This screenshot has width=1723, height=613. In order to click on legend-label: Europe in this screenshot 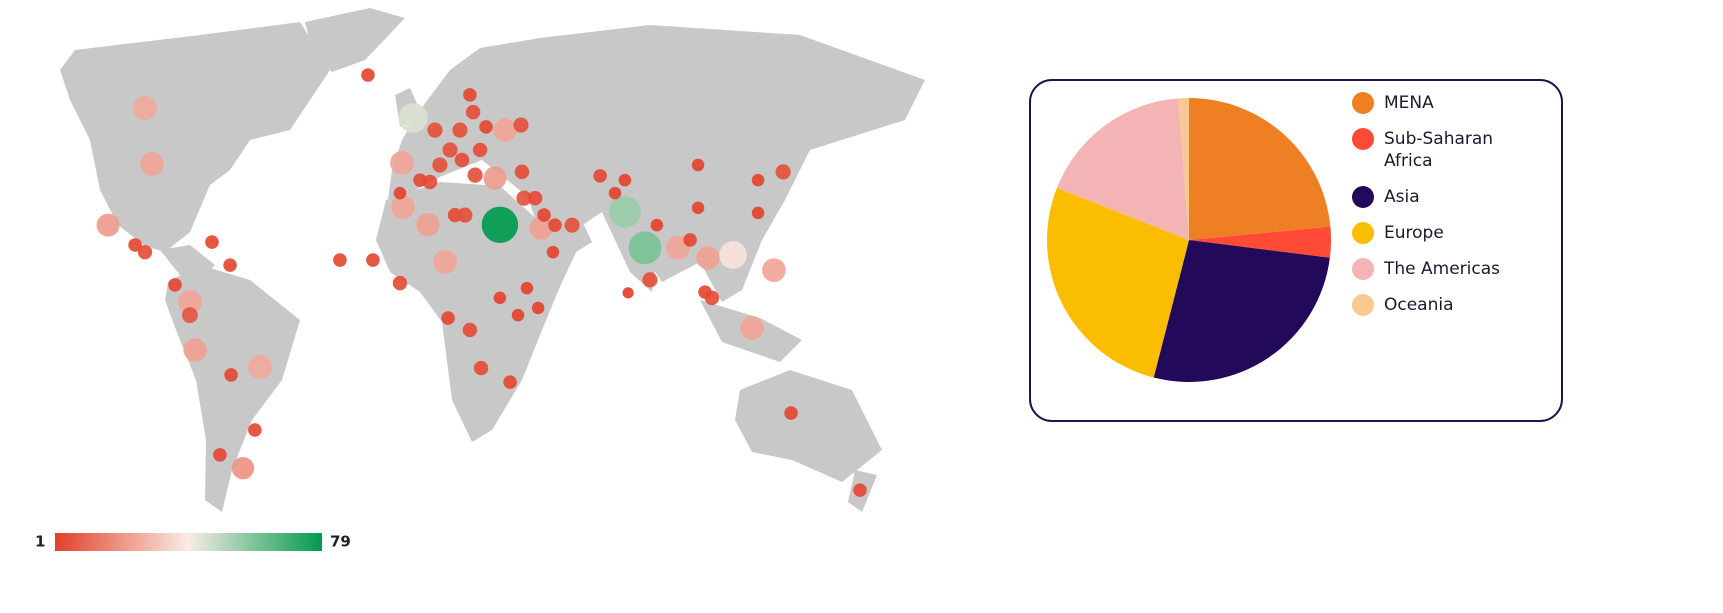, I will do `click(1414, 233)`.